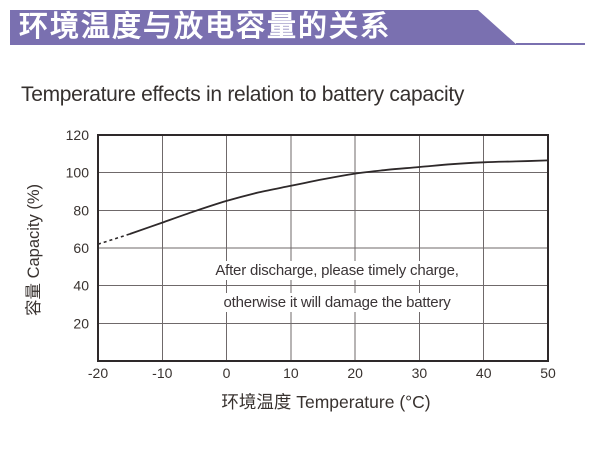 This screenshot has height=451, width=600. I want to click on x-tick-label-20: 20, so click(355, 373).